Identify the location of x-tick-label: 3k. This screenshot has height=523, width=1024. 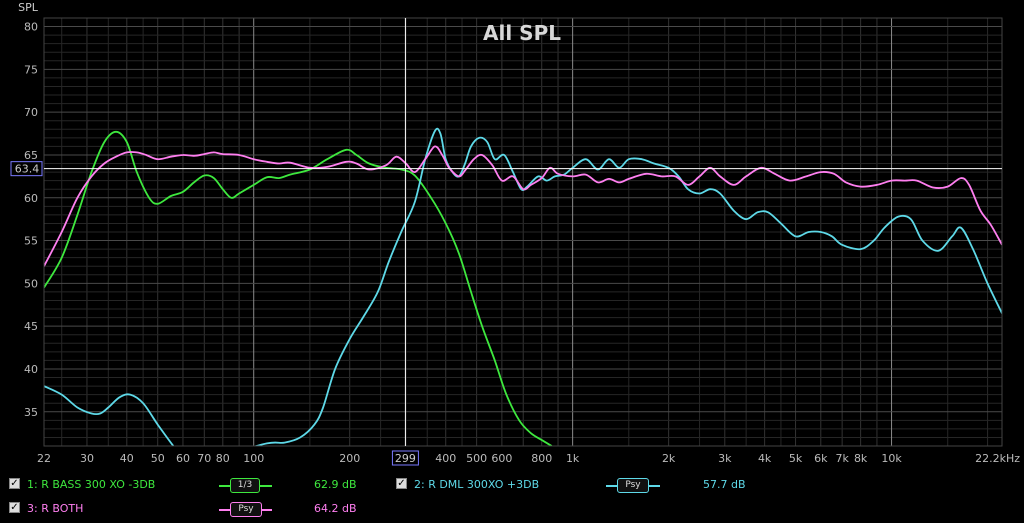
(725, 458).